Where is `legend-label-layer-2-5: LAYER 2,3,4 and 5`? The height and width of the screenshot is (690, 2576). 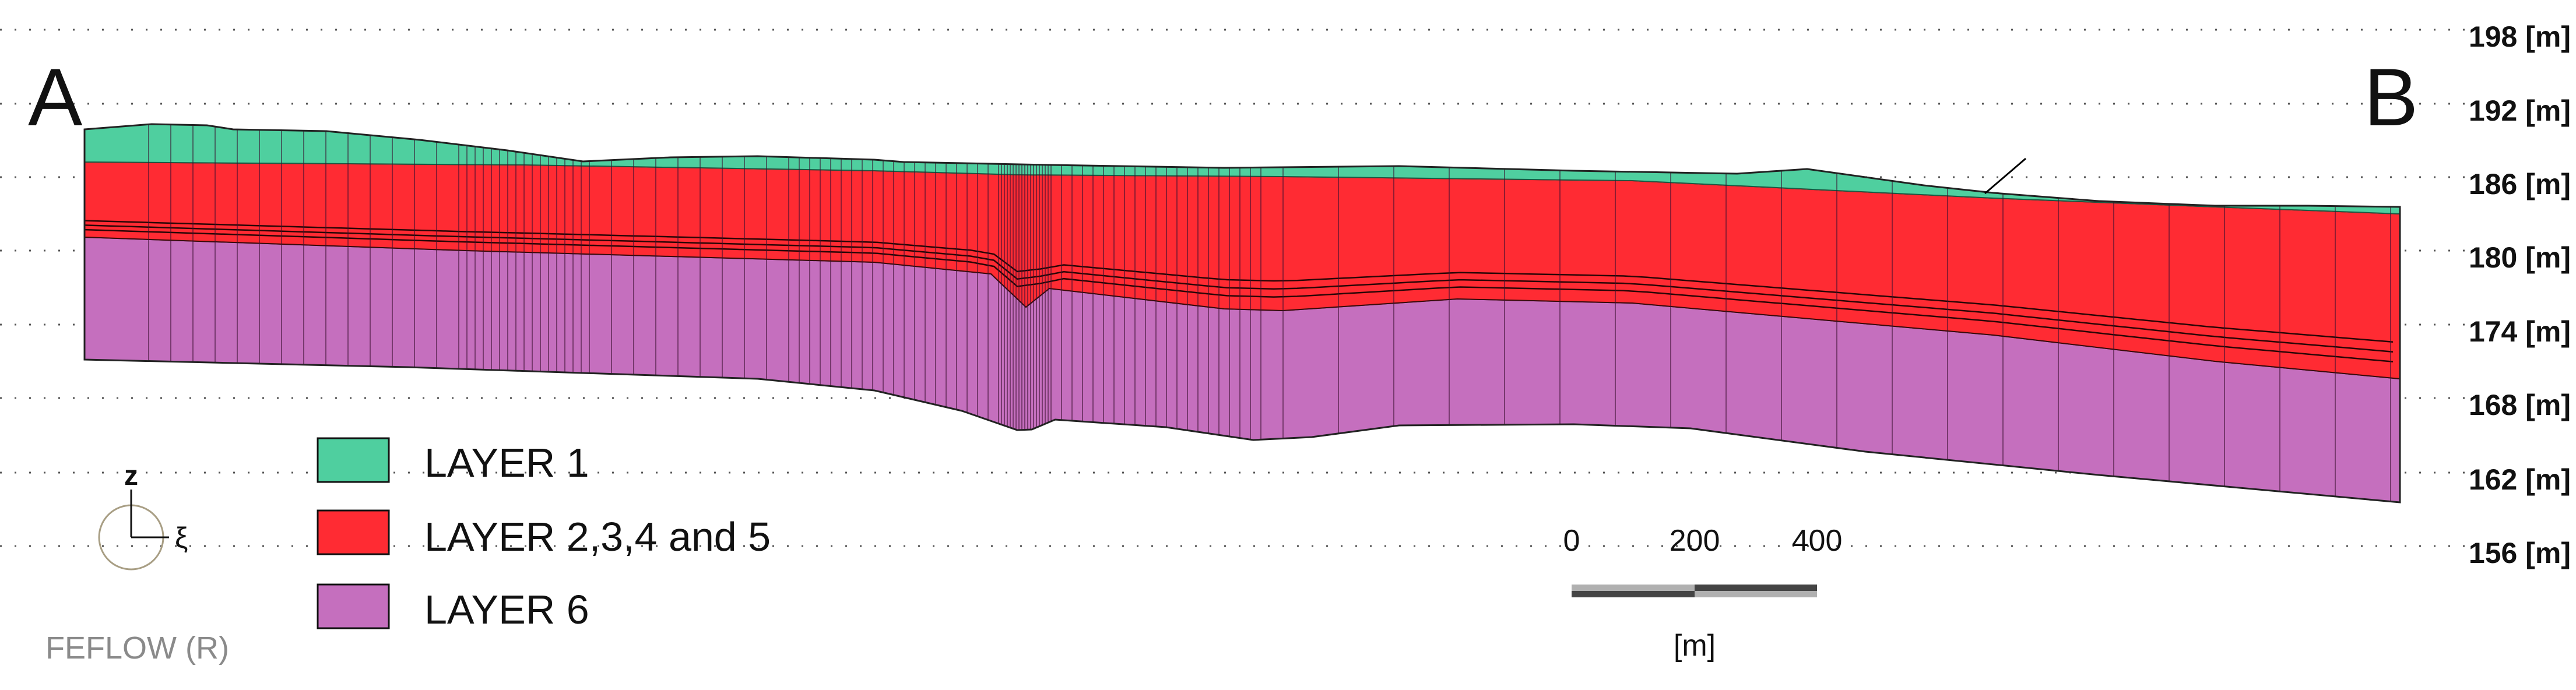
legend-label-layer-2-5: LAYER 2,3,4 and 5 is located at coordinates (597, 536).